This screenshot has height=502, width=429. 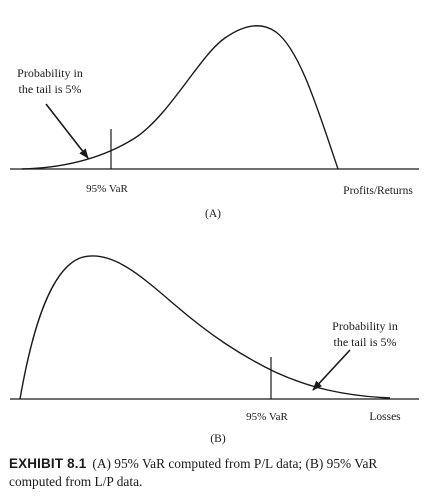 What do you see at coordinates (67, 131) in the screenshot?
I see `panel-a-callout-arrow` at bounding box center [67, 131].